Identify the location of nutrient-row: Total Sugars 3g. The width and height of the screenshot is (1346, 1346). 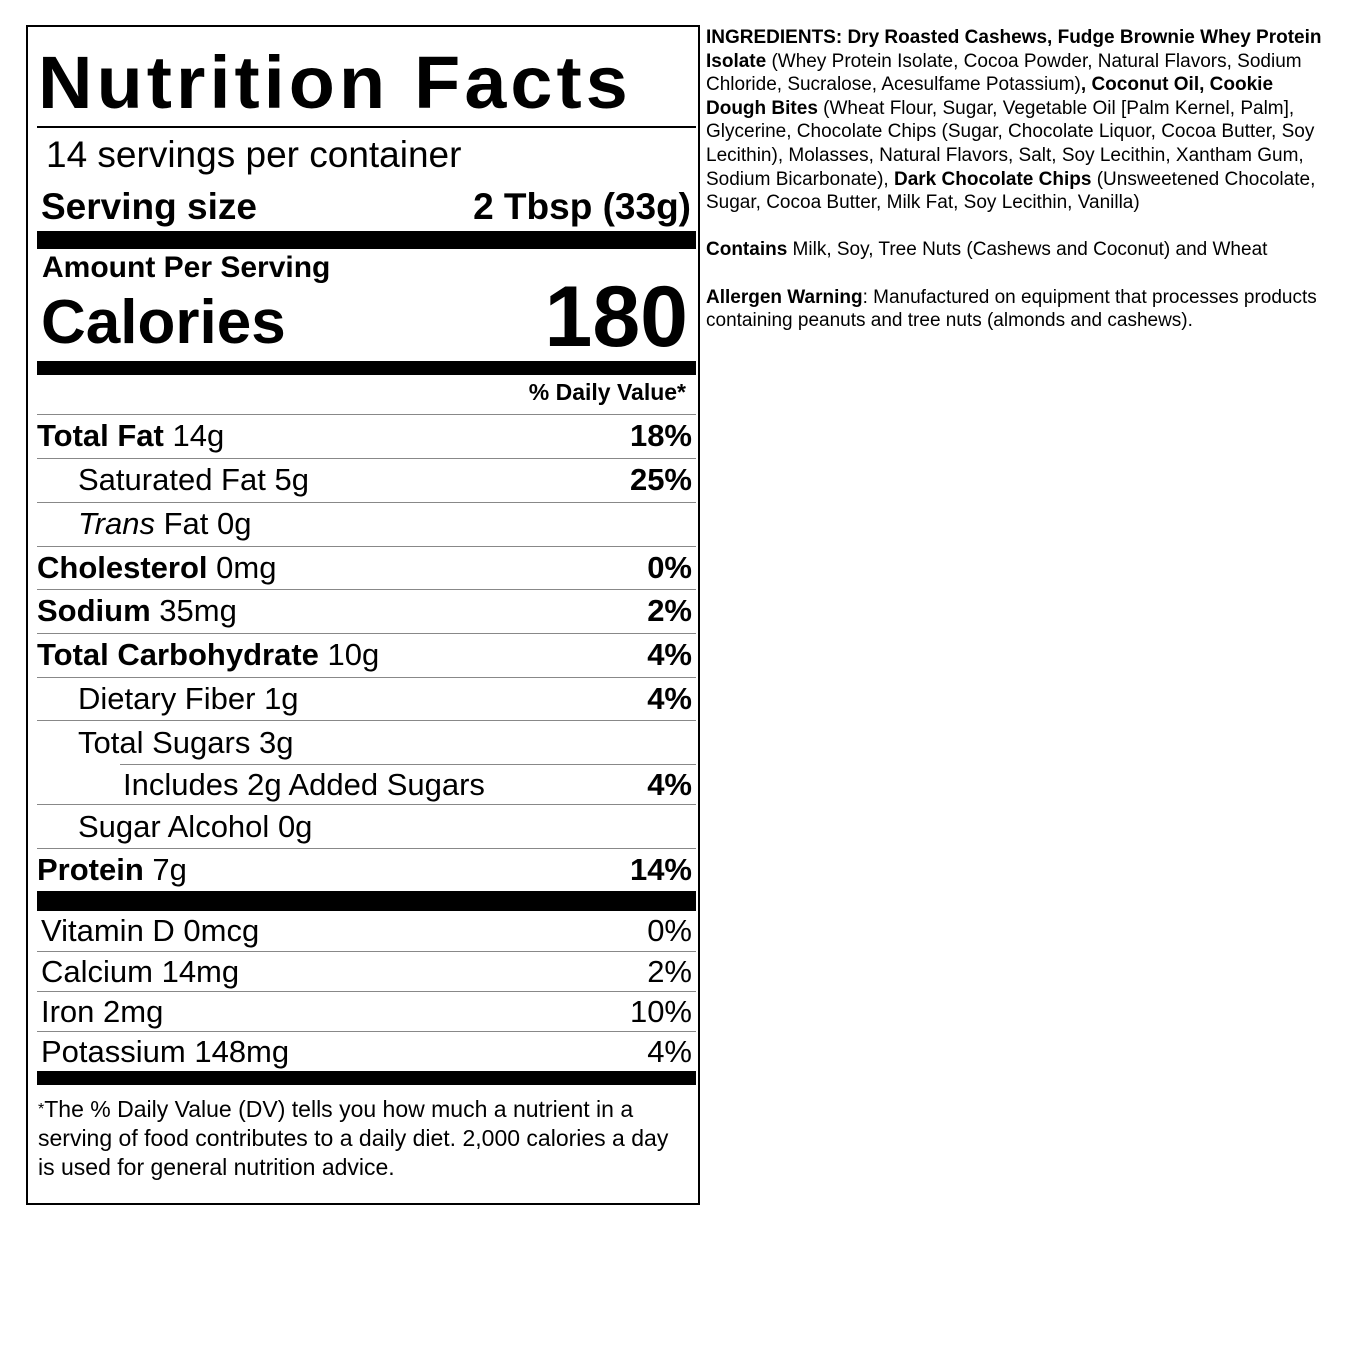
(366, 742).